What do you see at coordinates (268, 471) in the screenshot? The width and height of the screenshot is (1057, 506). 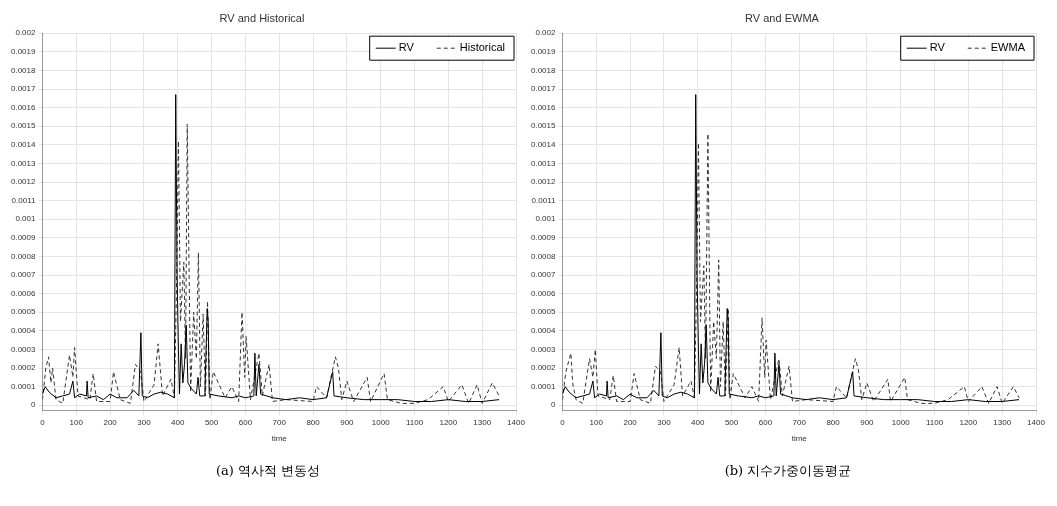 I see `text: (a) 역사적 변동성` at bounding box center [268, 471].